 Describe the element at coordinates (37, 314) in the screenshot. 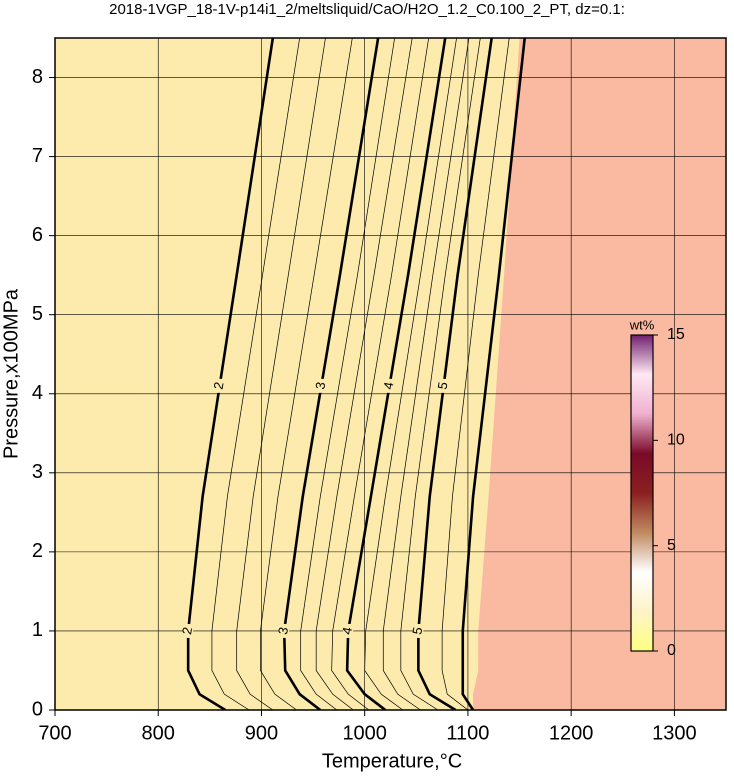

I see `y-tick-label: 5` at that location.